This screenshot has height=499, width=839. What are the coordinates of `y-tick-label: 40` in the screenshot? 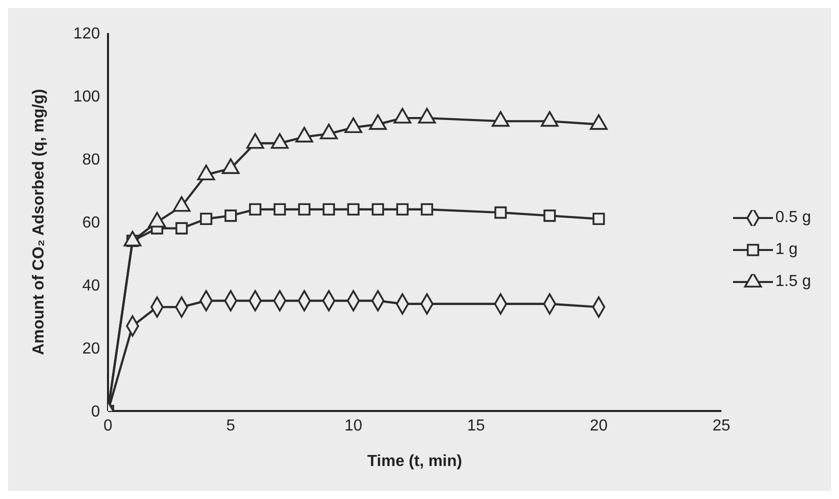 It's located at (91, 286).